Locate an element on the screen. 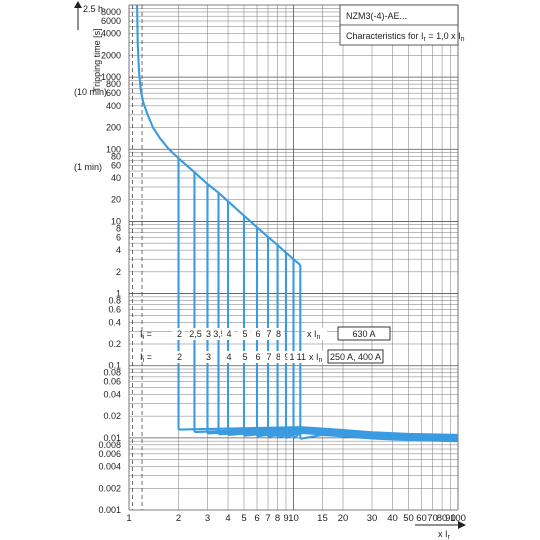 The height and width of the screenshot is (540, 540). y-tick-label: 6000 is located at coordinates (111, 21).